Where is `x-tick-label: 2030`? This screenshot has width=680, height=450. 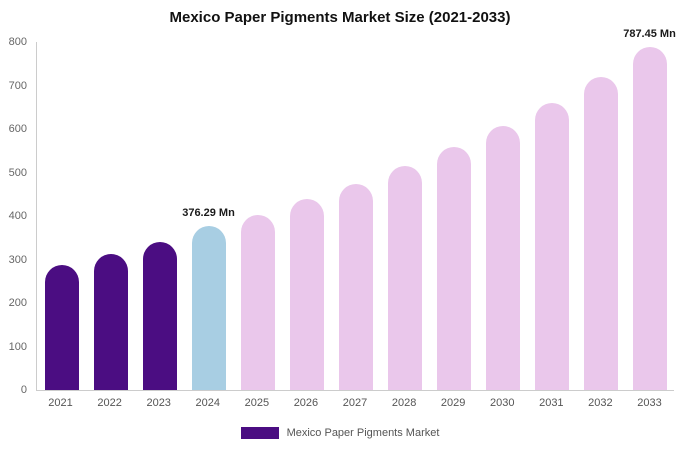 x-tick-label: 2030 is located at coordinates (502, 403).